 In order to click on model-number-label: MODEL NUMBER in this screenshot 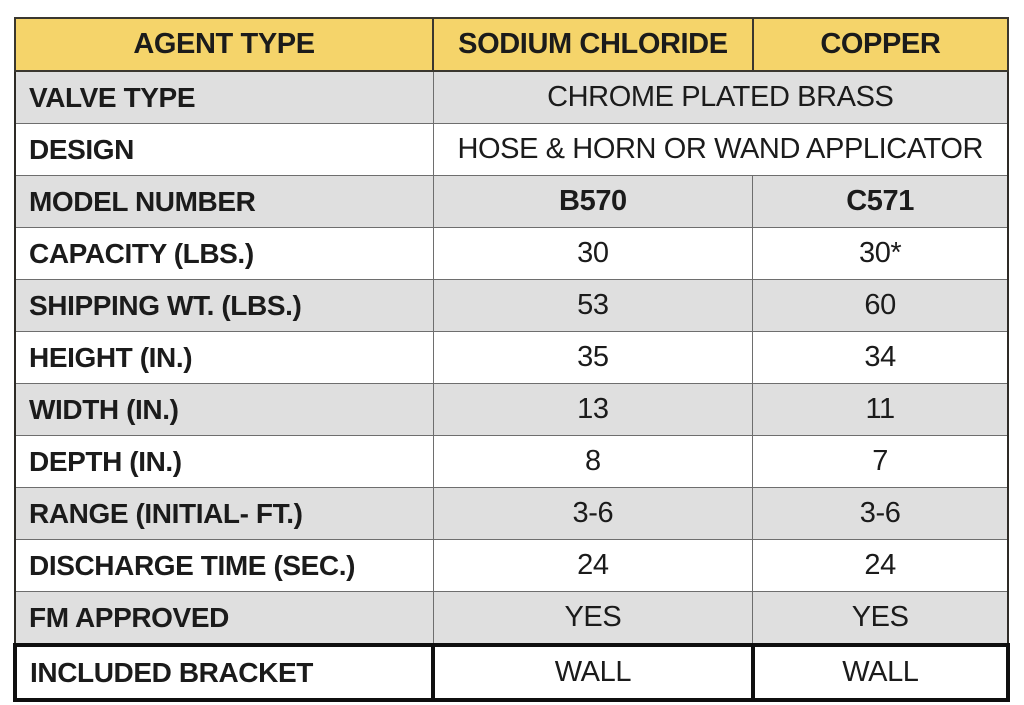, I will do `click(224, 201)`.